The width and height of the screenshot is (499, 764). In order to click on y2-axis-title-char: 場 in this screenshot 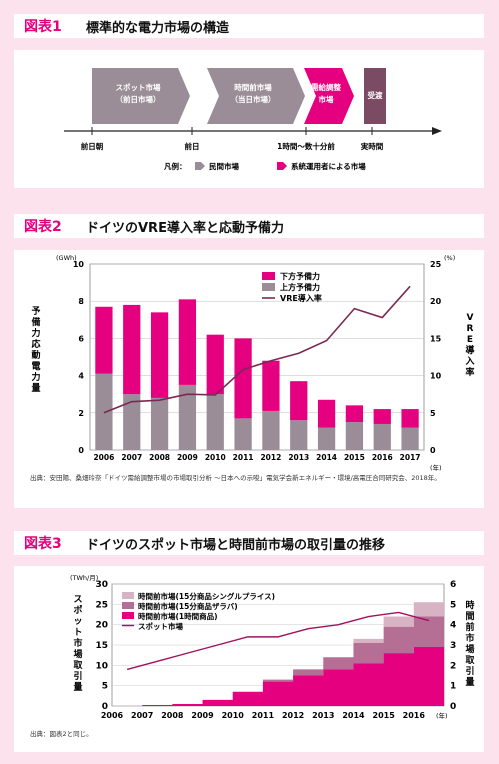, I will do `click(469, 649)`.